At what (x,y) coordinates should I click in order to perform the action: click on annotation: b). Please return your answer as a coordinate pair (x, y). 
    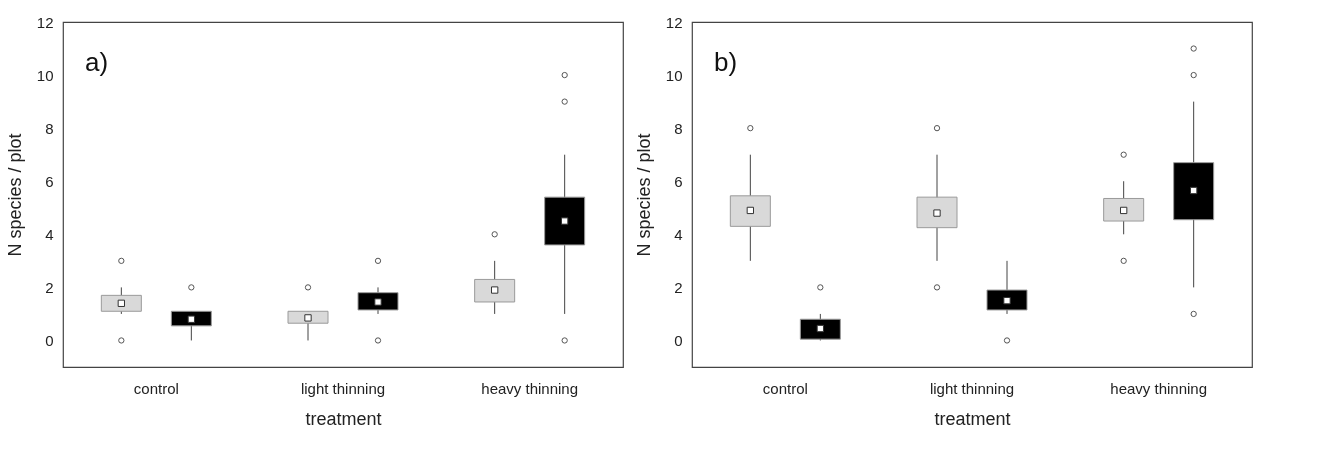
    Looking at the image, I should click on (726, 62).